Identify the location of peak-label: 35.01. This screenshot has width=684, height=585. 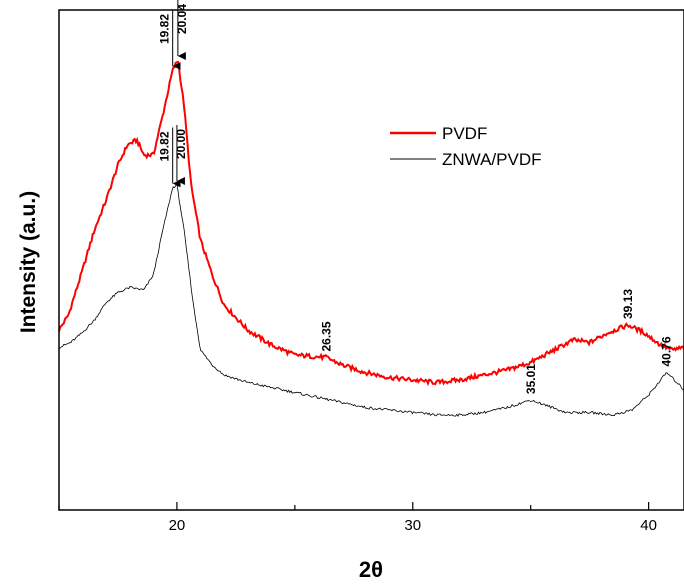
(531, 379).